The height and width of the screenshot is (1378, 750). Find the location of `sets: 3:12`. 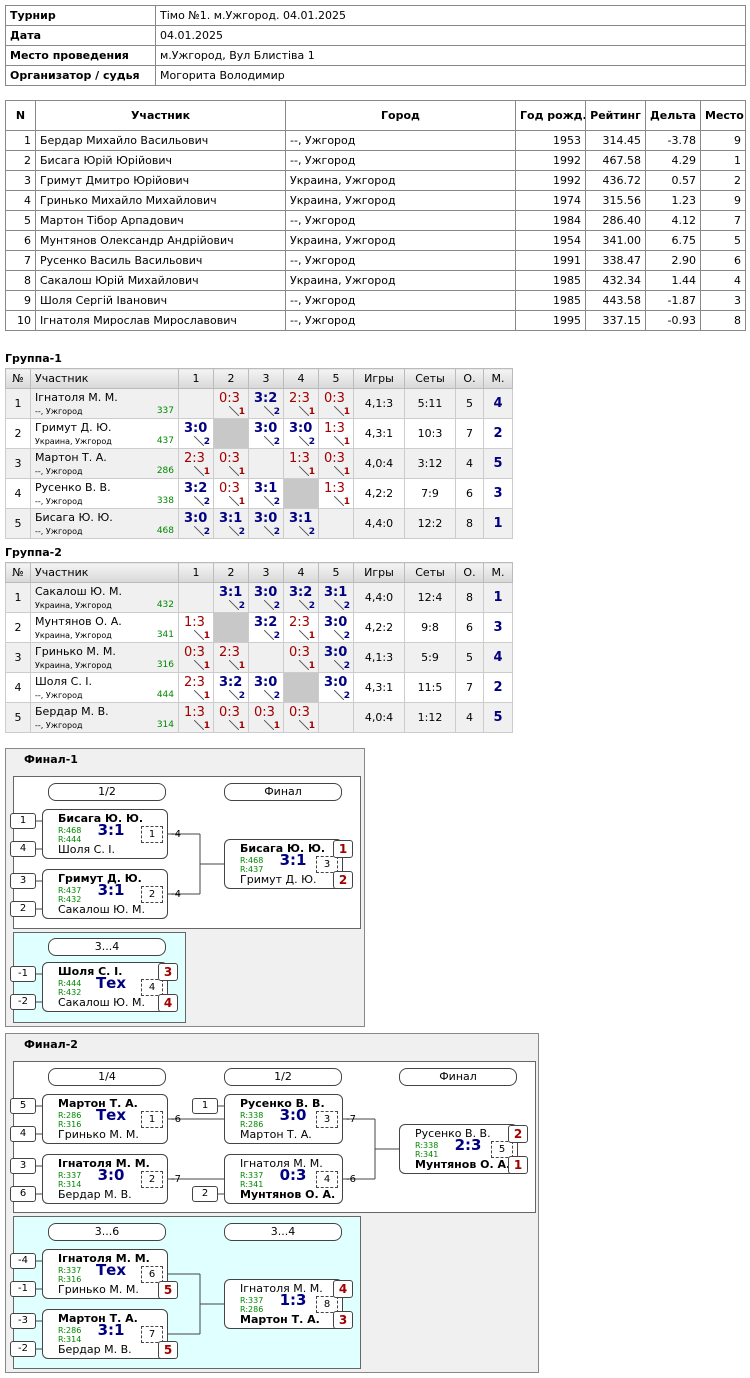

sets: 3:12 is located at coordinates (430, 463).